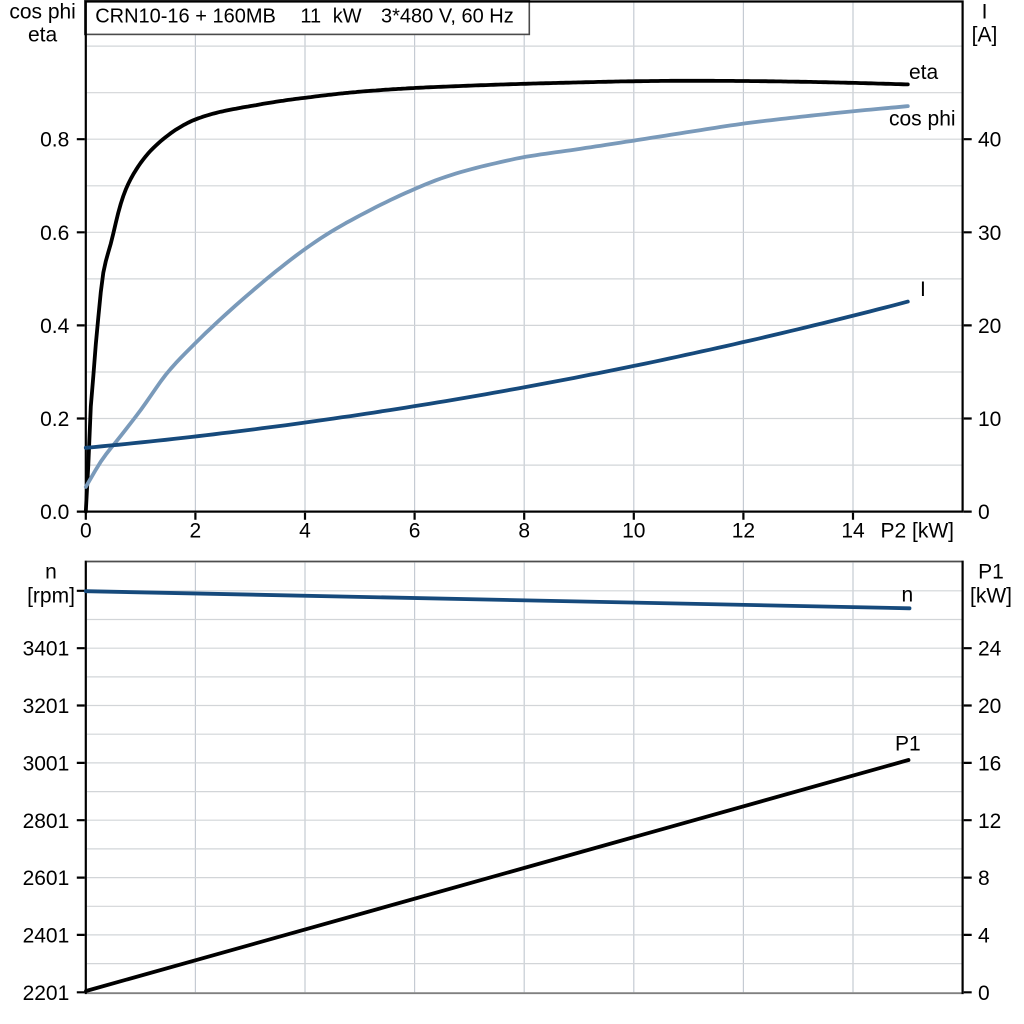 The width and height of the screenshot is (1024, 1024). What do you see at coordinates (46, 649) in the screenshot?
I see `svg-text: 3401` at bounding box center [46, 649].